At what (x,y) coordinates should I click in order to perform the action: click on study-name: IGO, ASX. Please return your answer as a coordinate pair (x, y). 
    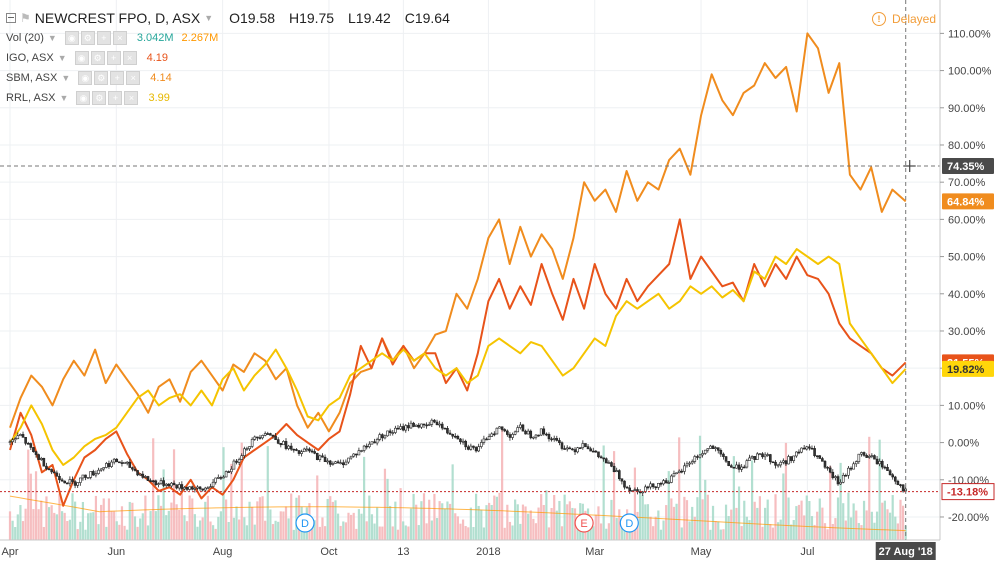
    Looking at the image, I should click on (30, 58).